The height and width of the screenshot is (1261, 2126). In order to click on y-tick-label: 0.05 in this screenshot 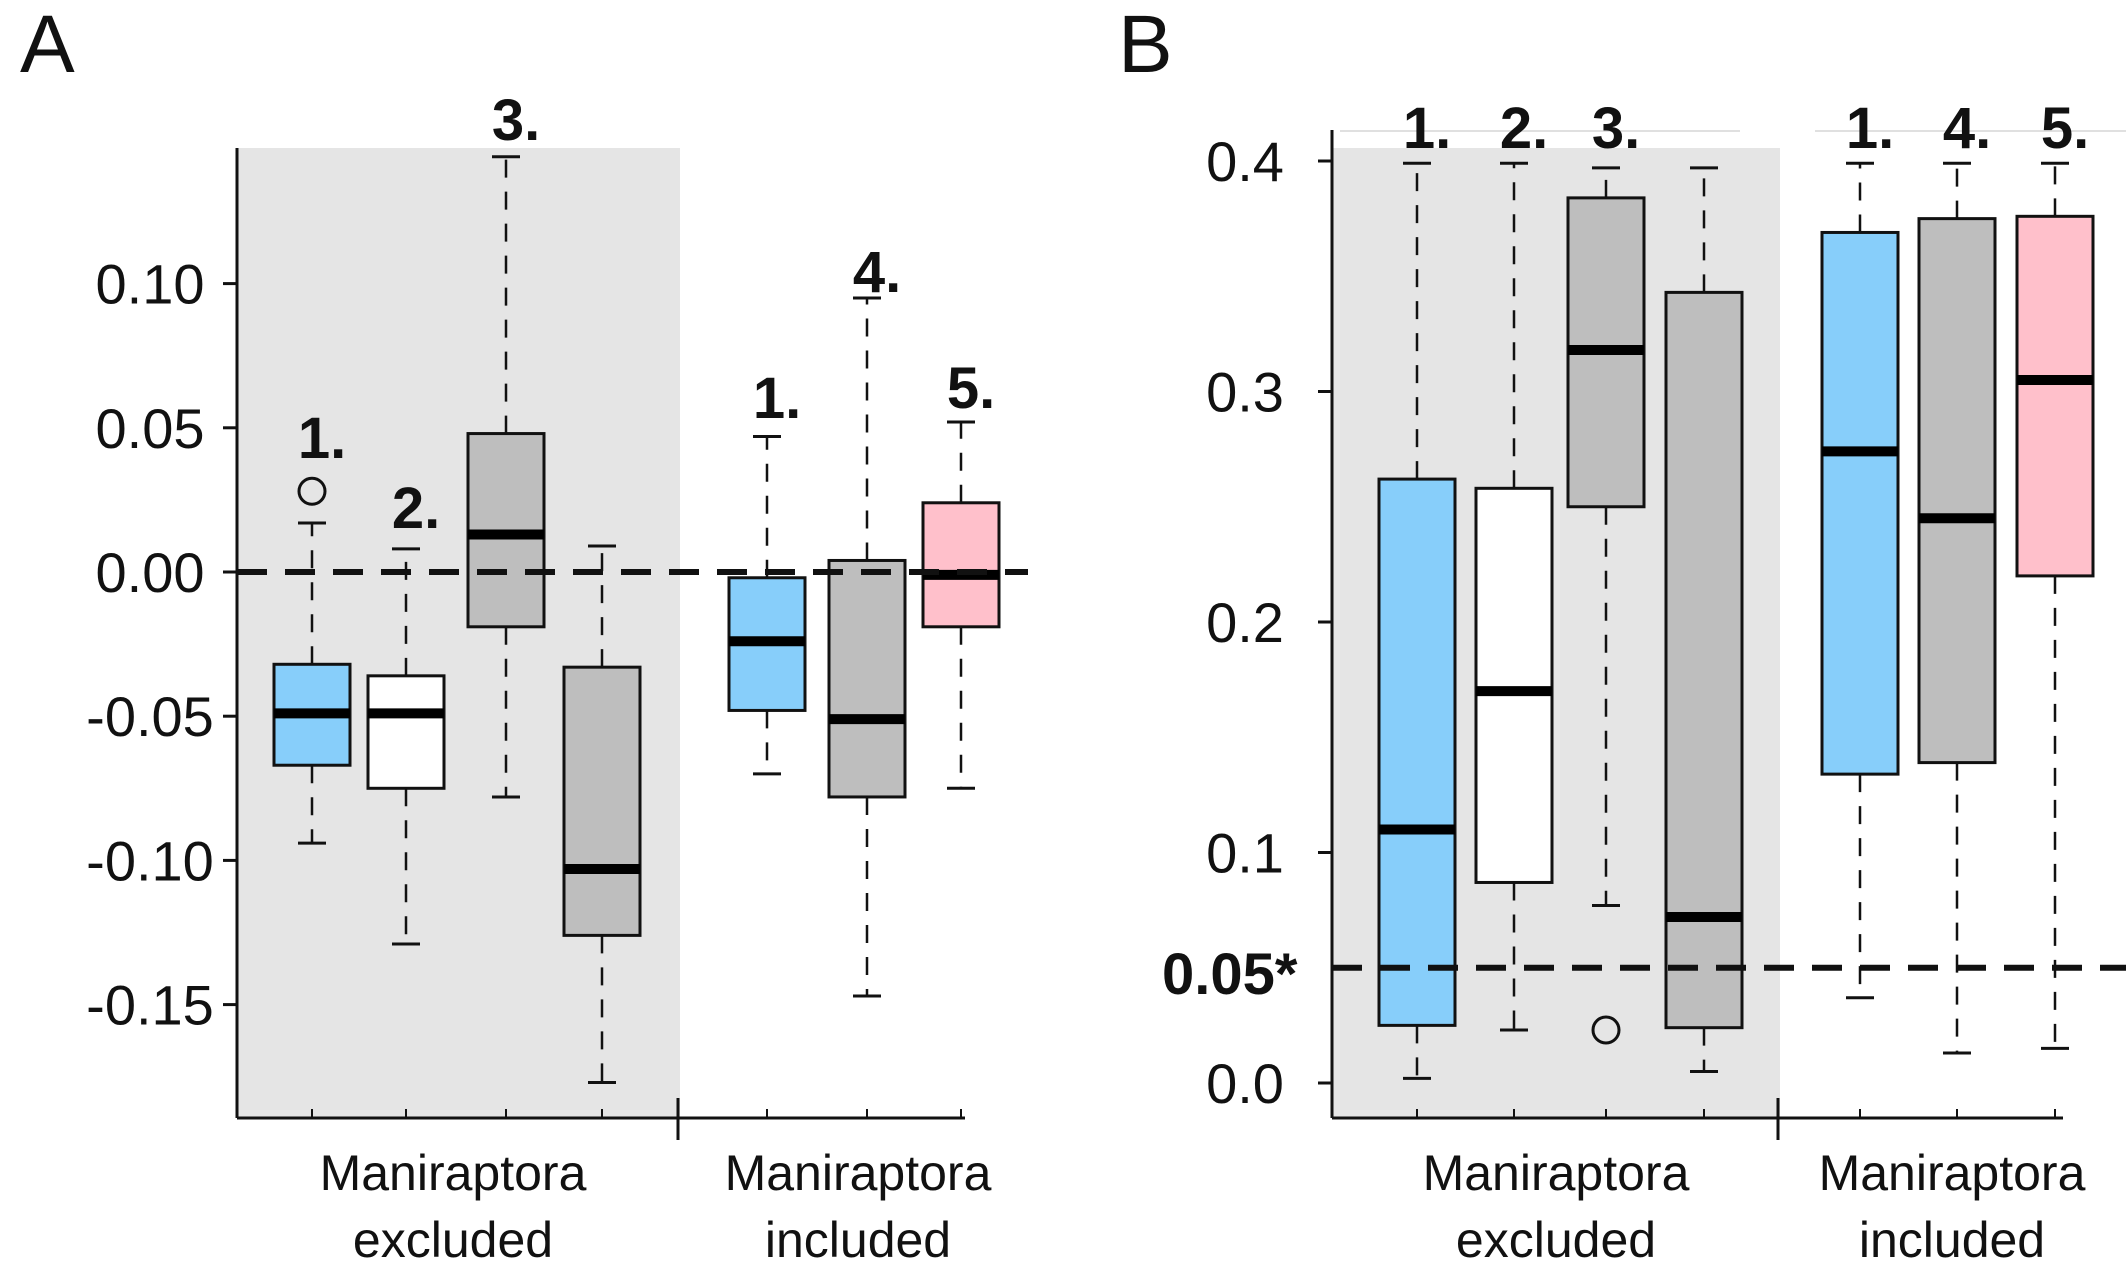, I will do `click(150, 428)`.